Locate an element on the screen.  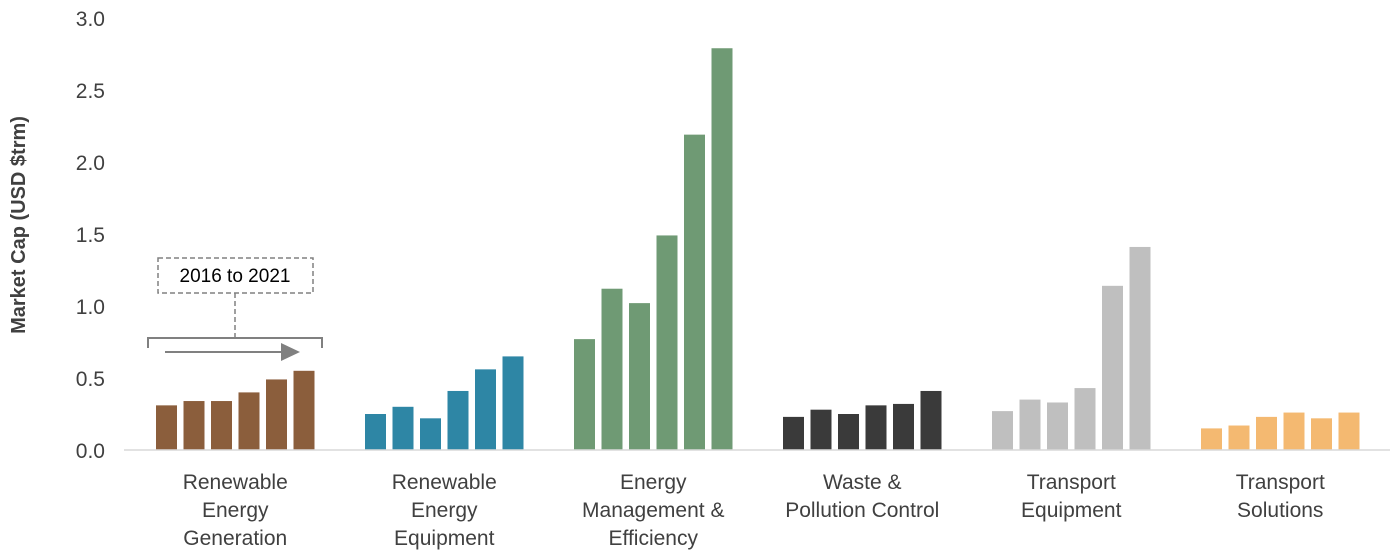
annotation-arrow-head is located at coordinates (290, 352).